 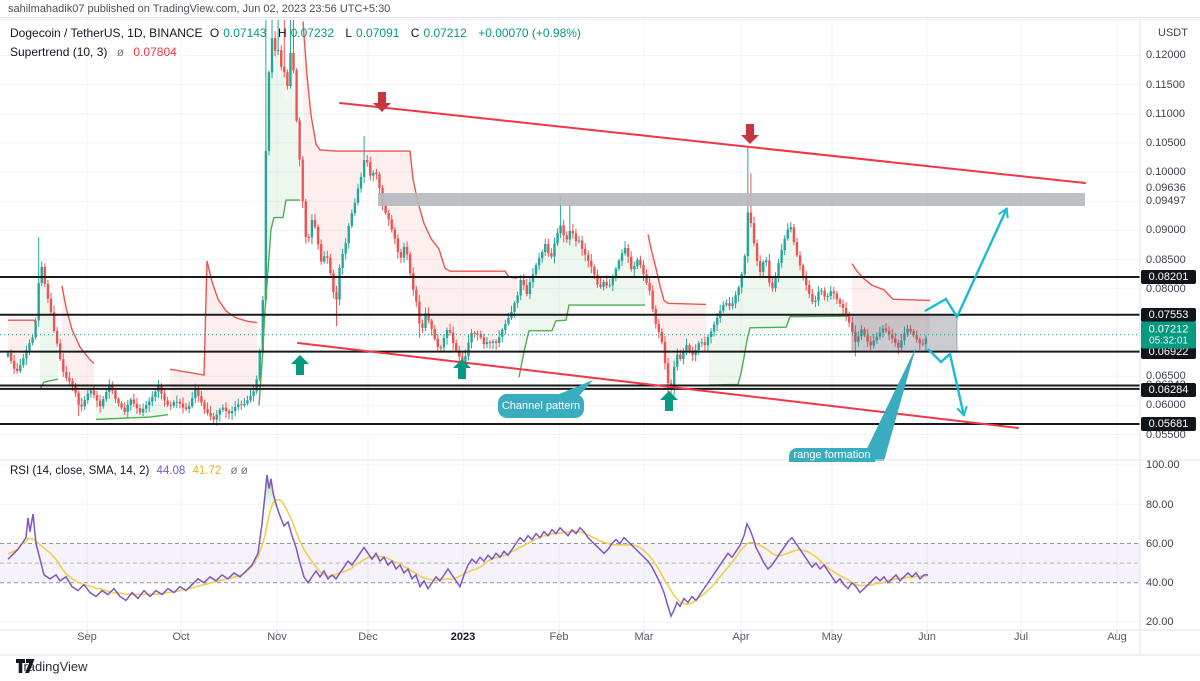 What do you see at coordinates (600, 668) in the screenshot?
I see `footer: TradingView` at bounding box center [600, 668].